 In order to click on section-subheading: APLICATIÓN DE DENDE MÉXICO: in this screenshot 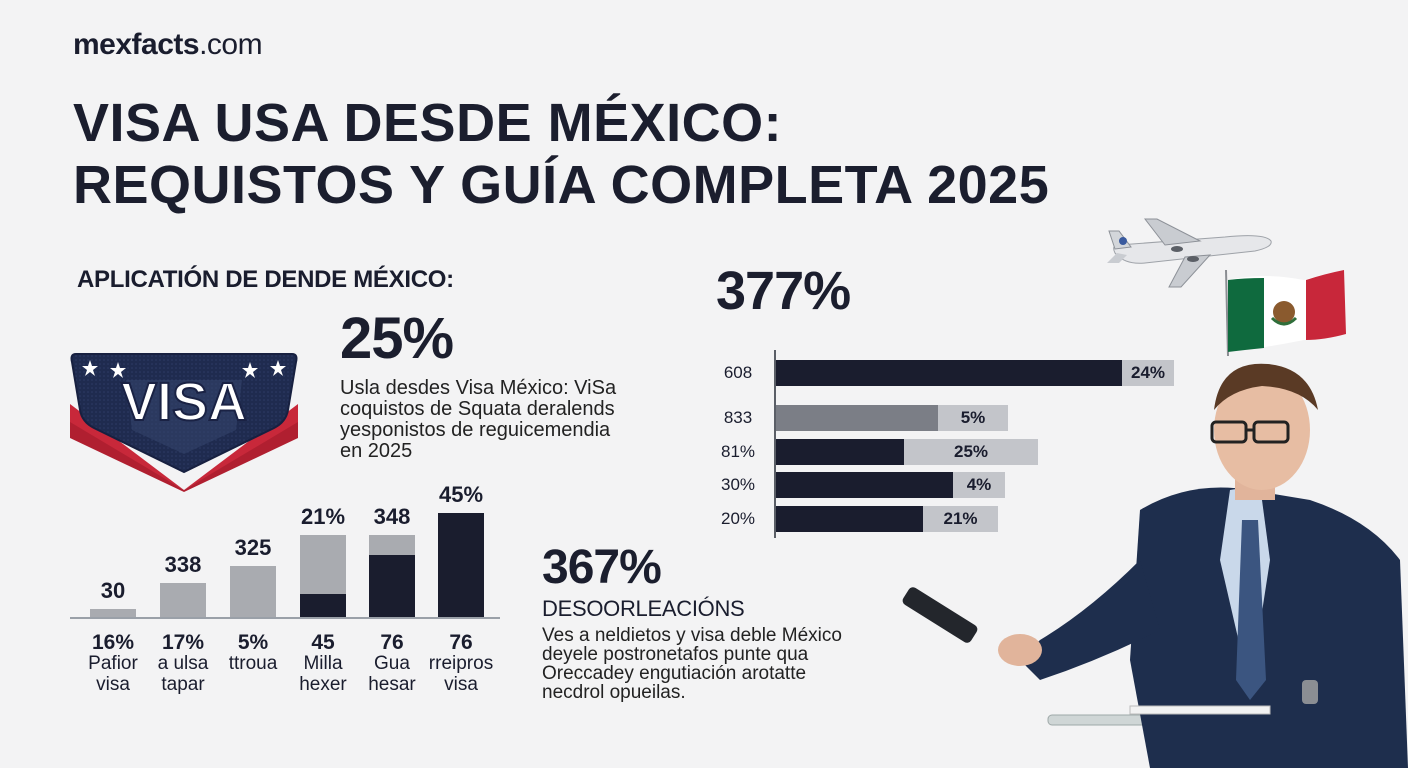, I will do `click(265, 279)`.